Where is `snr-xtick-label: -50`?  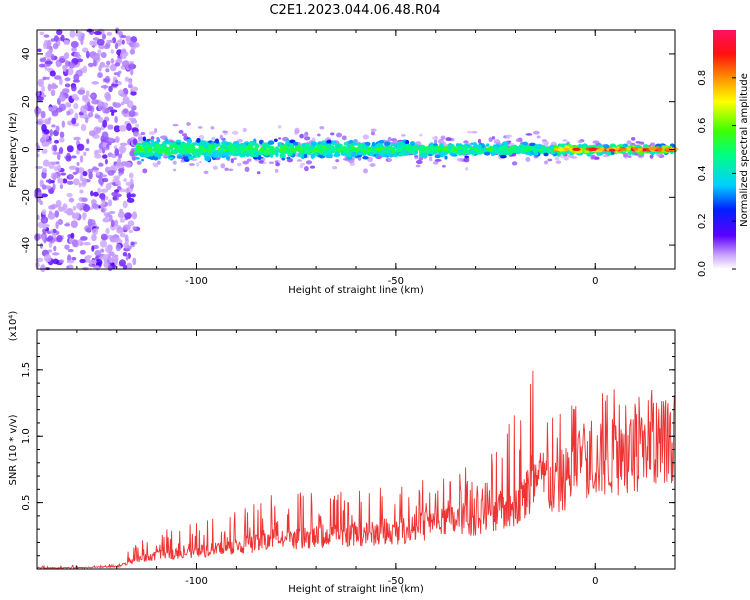
snr-xtick-label: -50 is located at coordinates (396, 581).